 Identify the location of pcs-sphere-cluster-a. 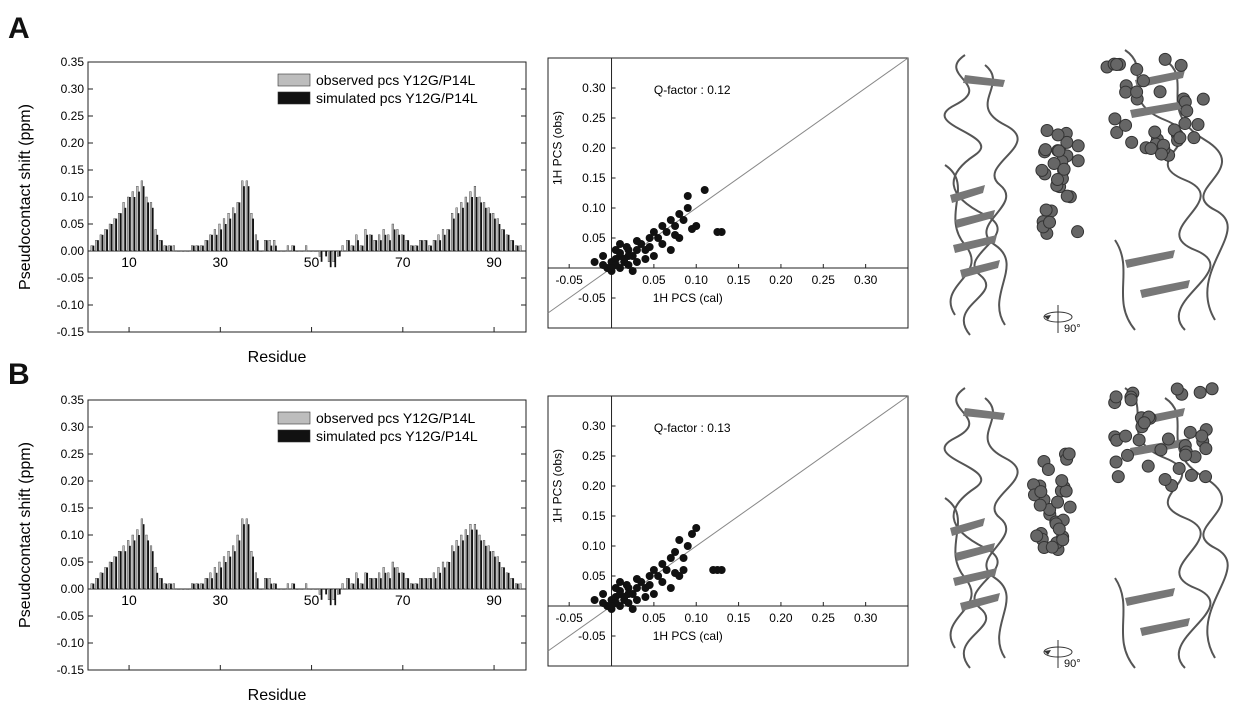
(1060, 182).